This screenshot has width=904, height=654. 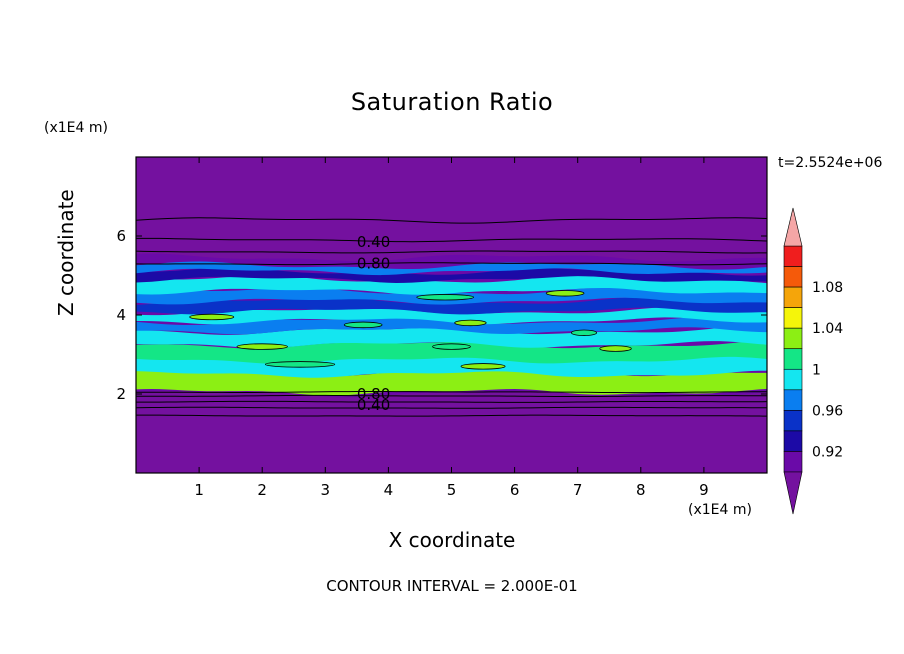 What do you see at coordinates (452, 540) in the screenshot?
I see `x-axis-label: X coordinate` at bounding box center [452, 540].